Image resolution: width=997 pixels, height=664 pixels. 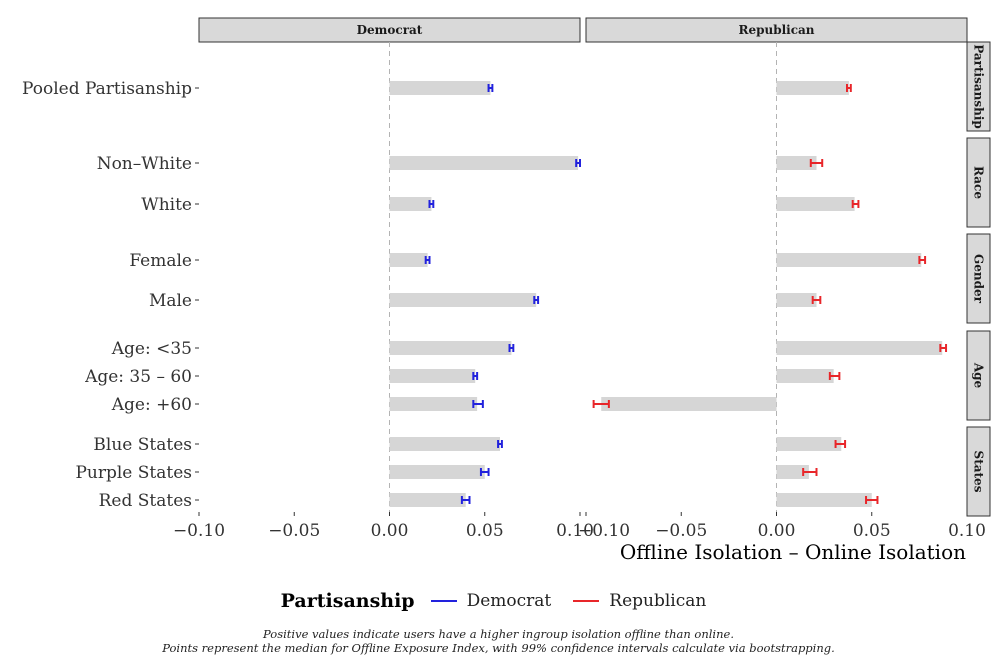 I want to click on errorbar-republican-red-states, so click(x=872, y=500).